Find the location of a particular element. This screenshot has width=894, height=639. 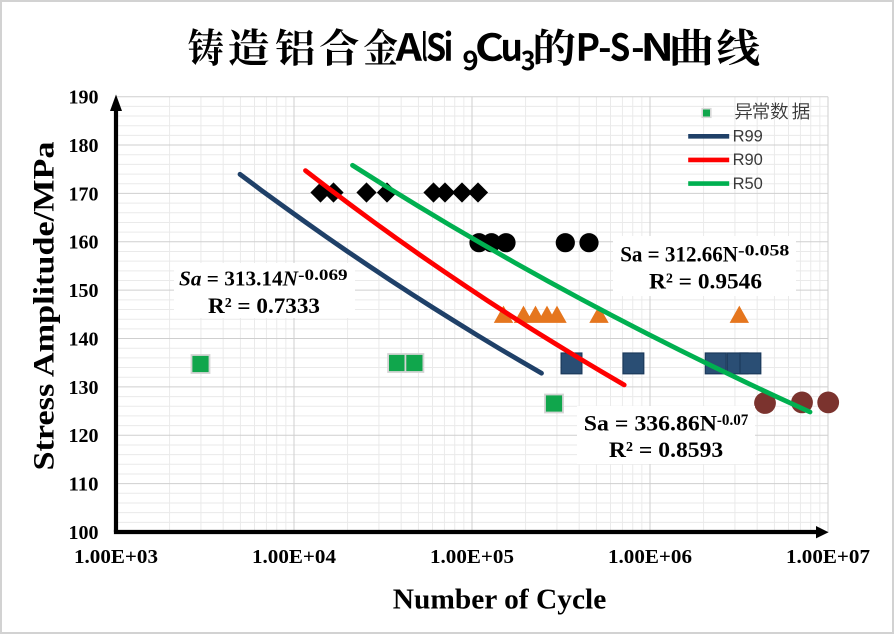

svg-text: 160 is located at coordinates (84, 243).